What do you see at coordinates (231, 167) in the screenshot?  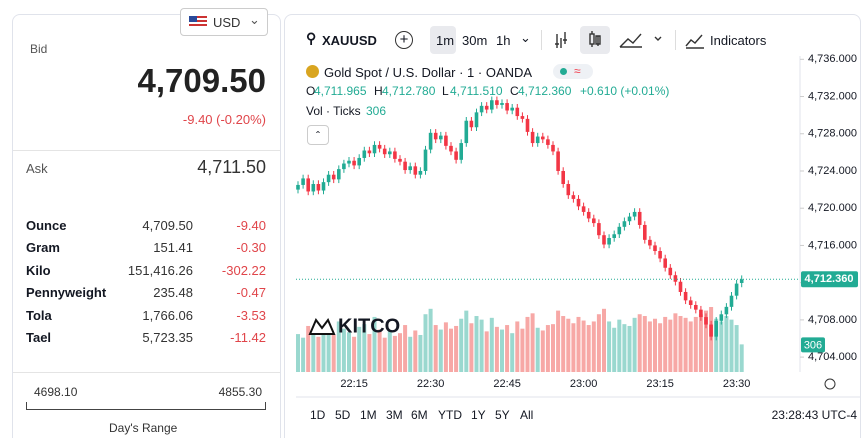 I see `ask-price: 4,711.50` at bounding box center [231, 167].